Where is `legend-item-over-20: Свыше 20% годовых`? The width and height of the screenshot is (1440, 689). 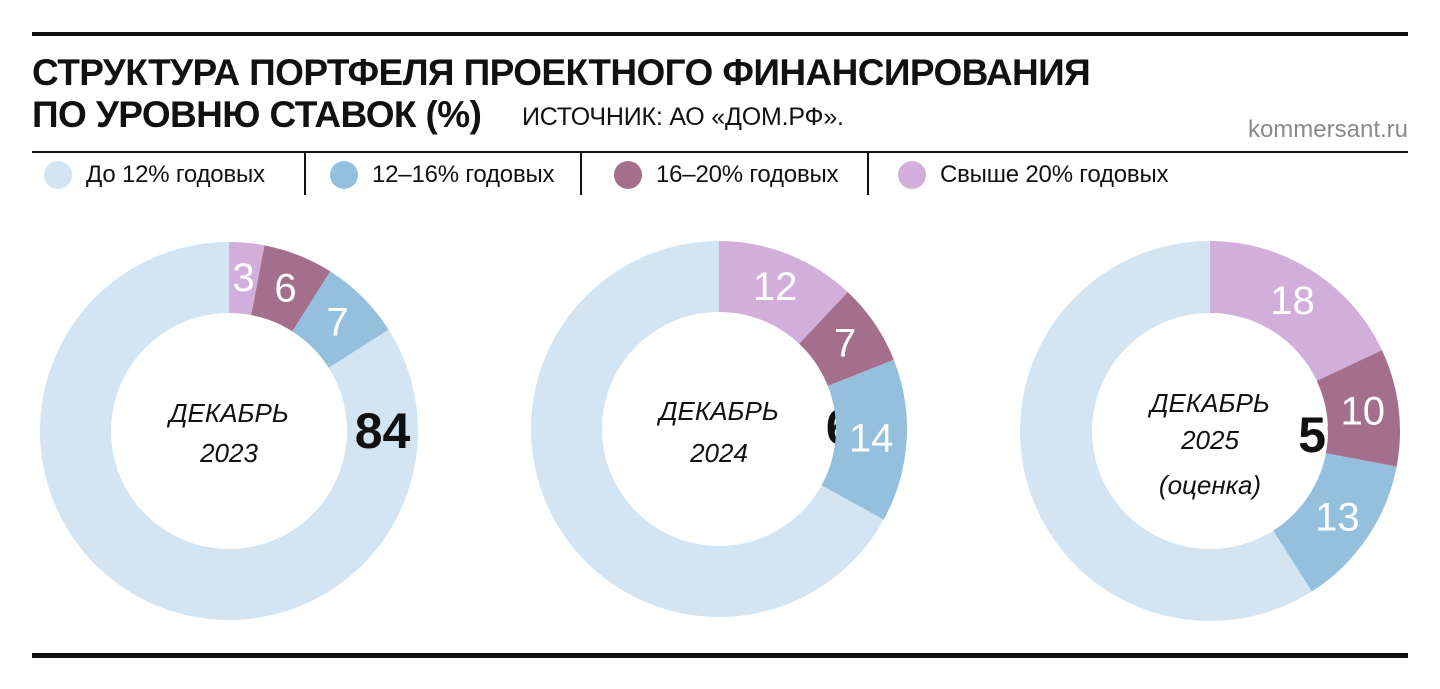
legend-item-over-20: Свыше 20% годовых is located at coordinates (1033, 175).